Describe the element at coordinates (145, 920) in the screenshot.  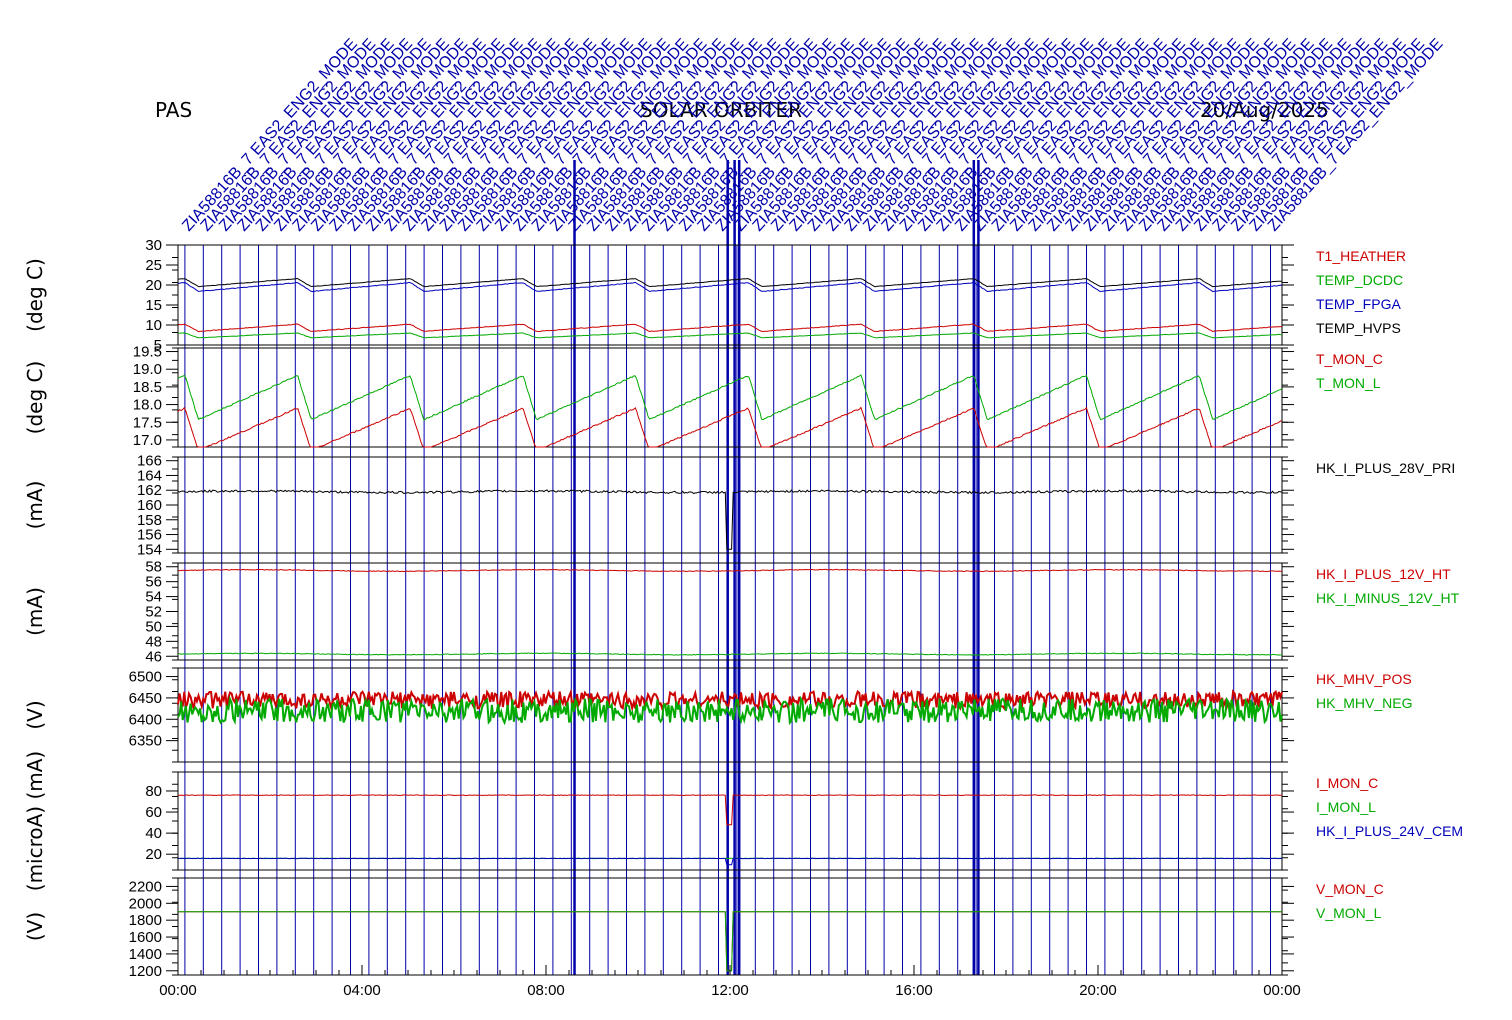
I see `y-tick-label: 1800` at that location.